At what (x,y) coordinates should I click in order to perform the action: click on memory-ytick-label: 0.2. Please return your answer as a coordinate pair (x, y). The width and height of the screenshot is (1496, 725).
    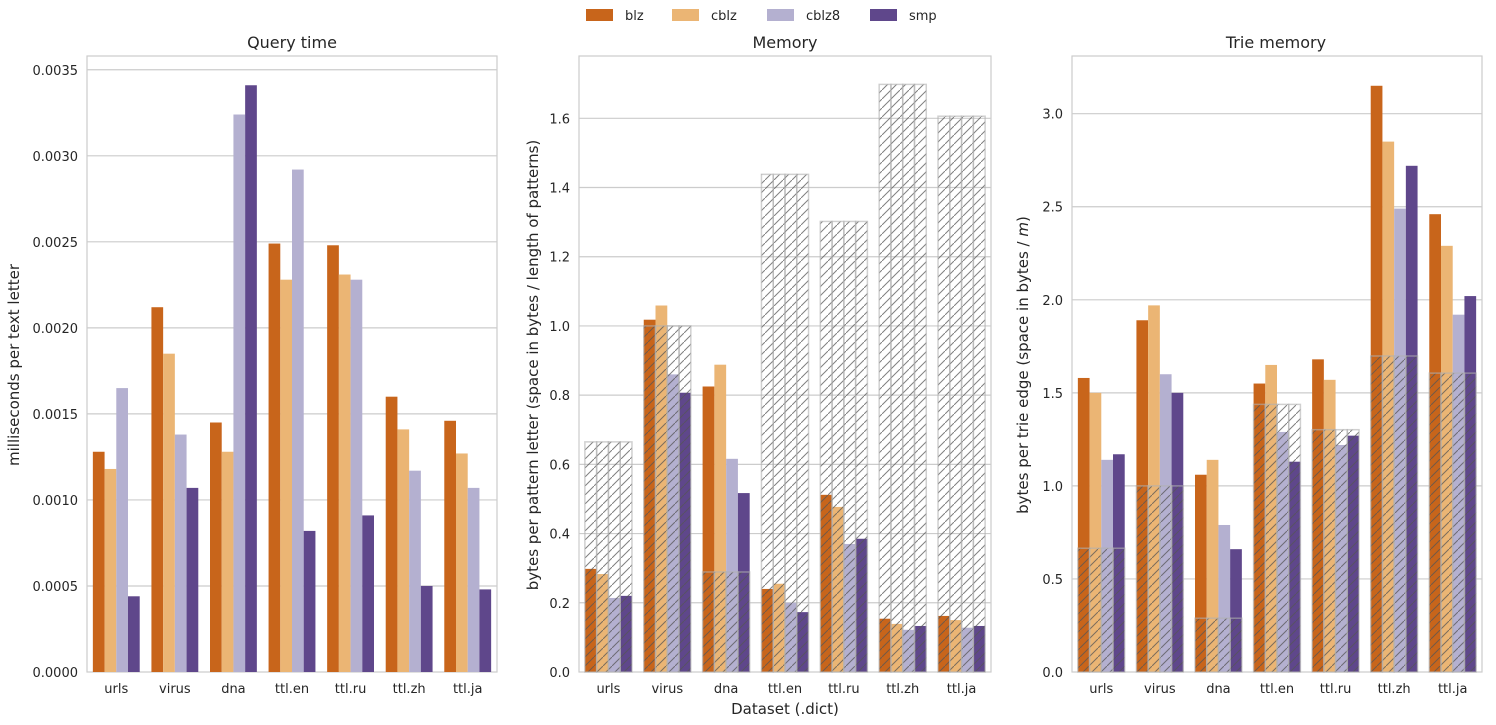
    Looking at the image, I should click on (559, 604).